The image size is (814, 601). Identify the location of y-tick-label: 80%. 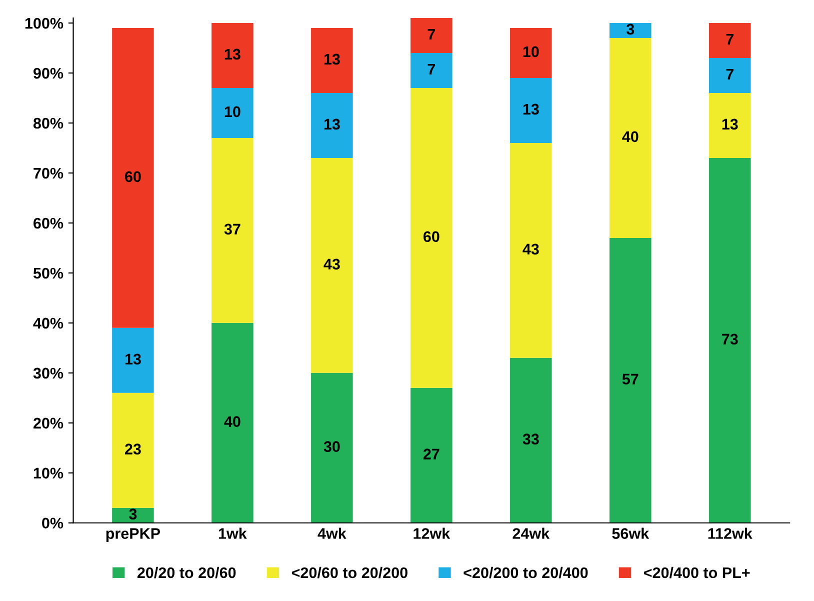
(48, 123).